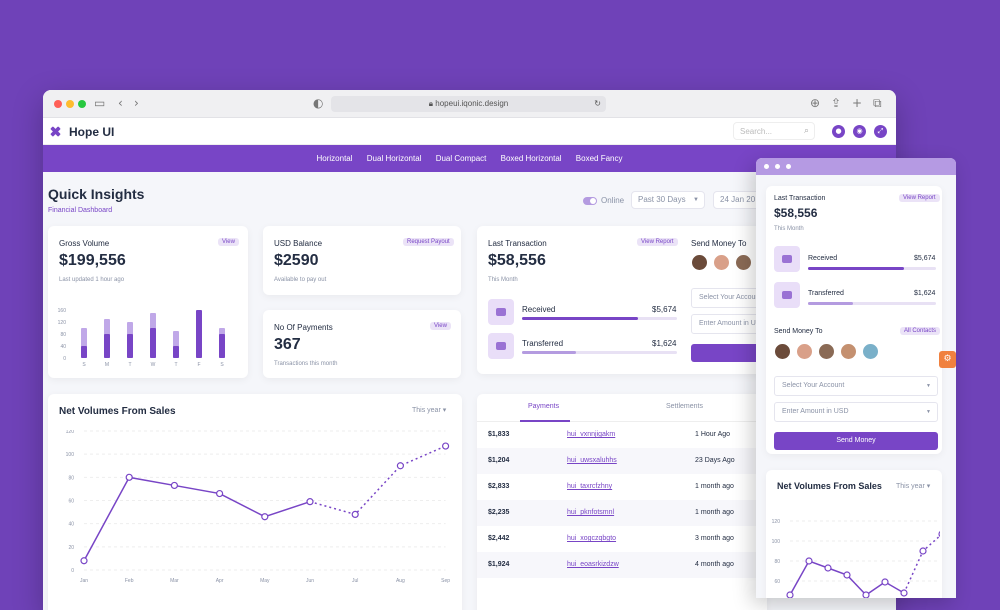 The image size is (1000, 610). Describe the element at coordinates (668, 200) in the screenshot. I see `period-select: Past 30 Days ▼` at that location.